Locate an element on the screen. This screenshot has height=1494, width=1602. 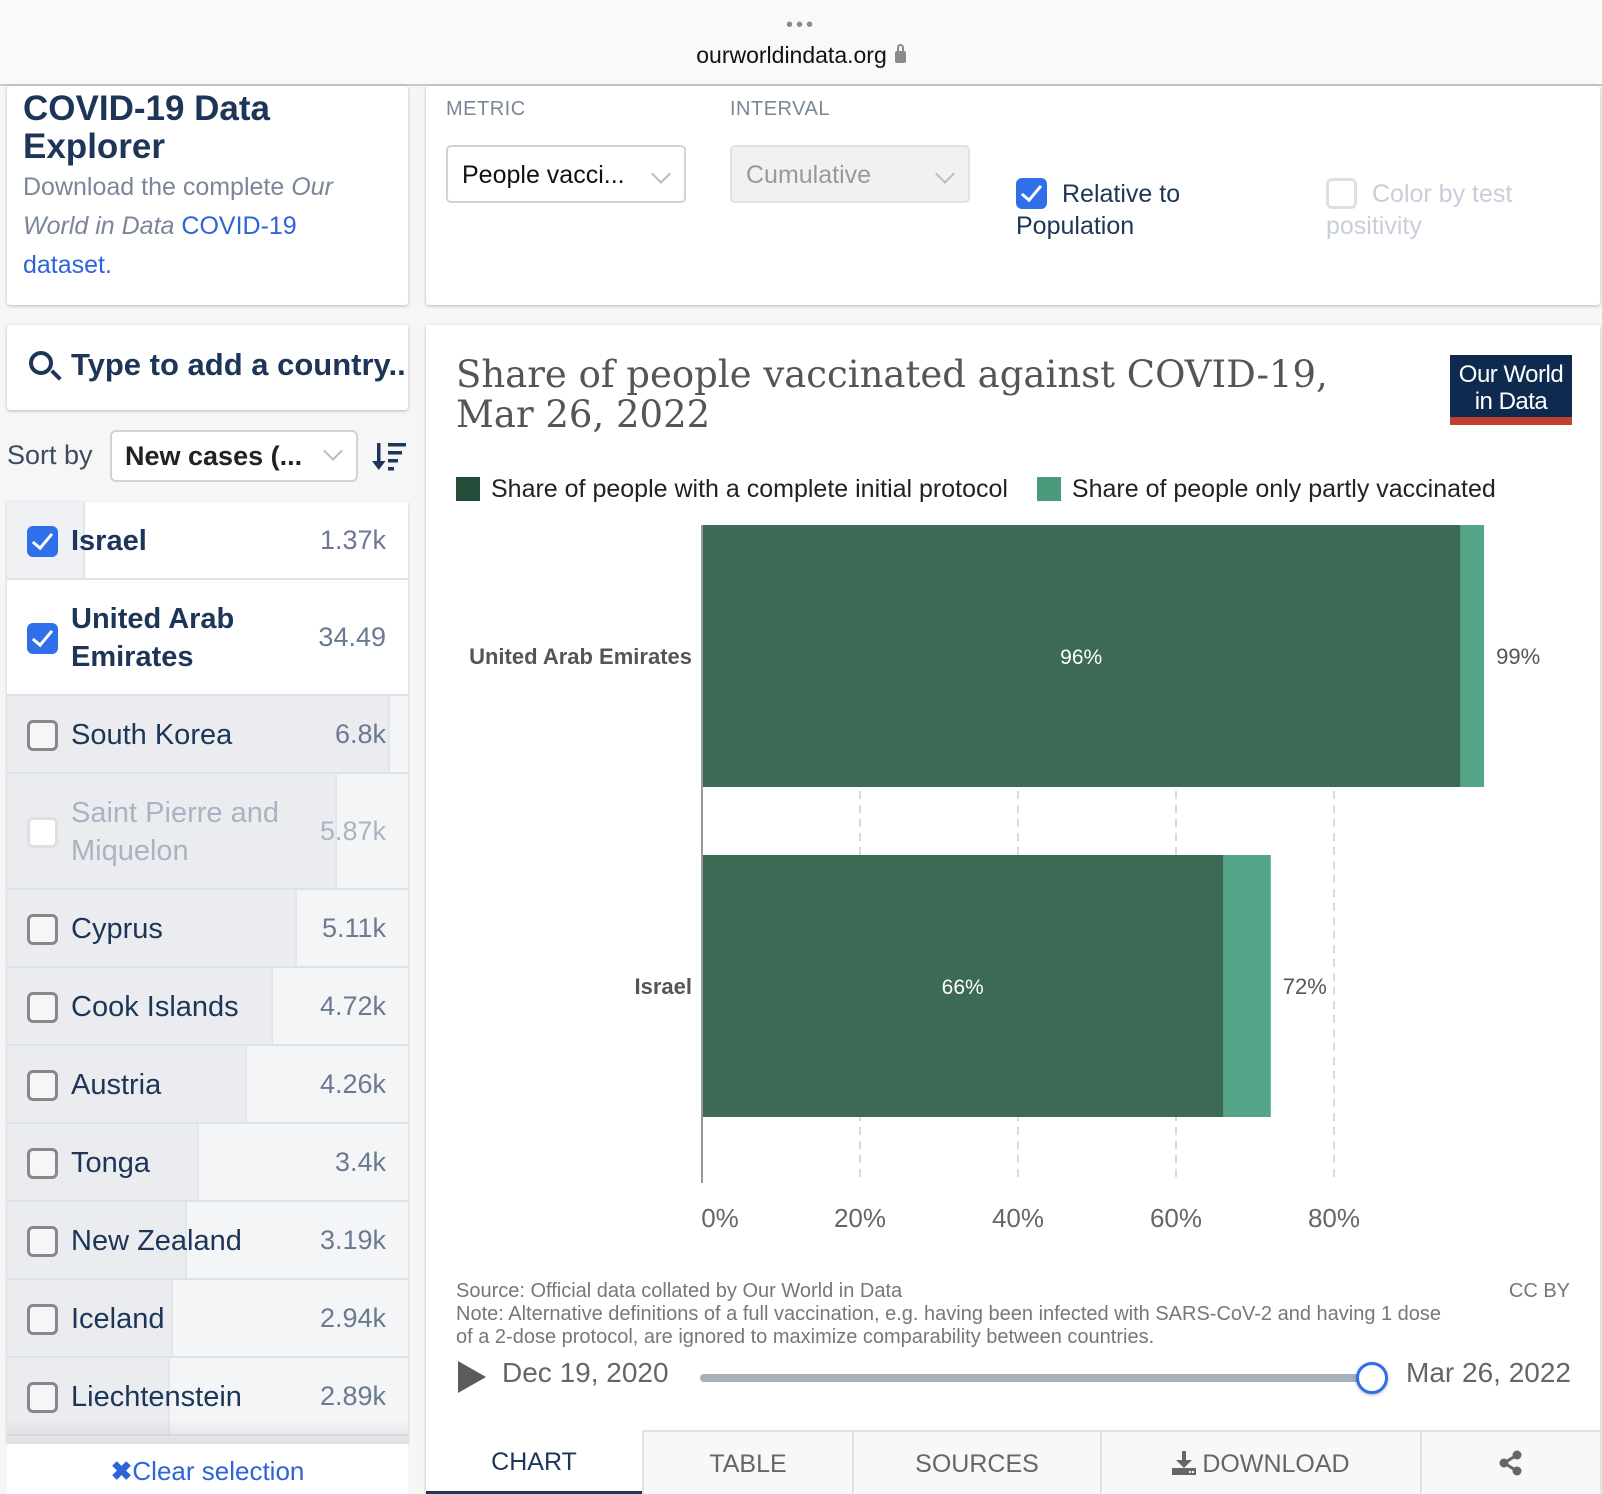
tab-chart: CHART is located at coordinates (534, 1462).